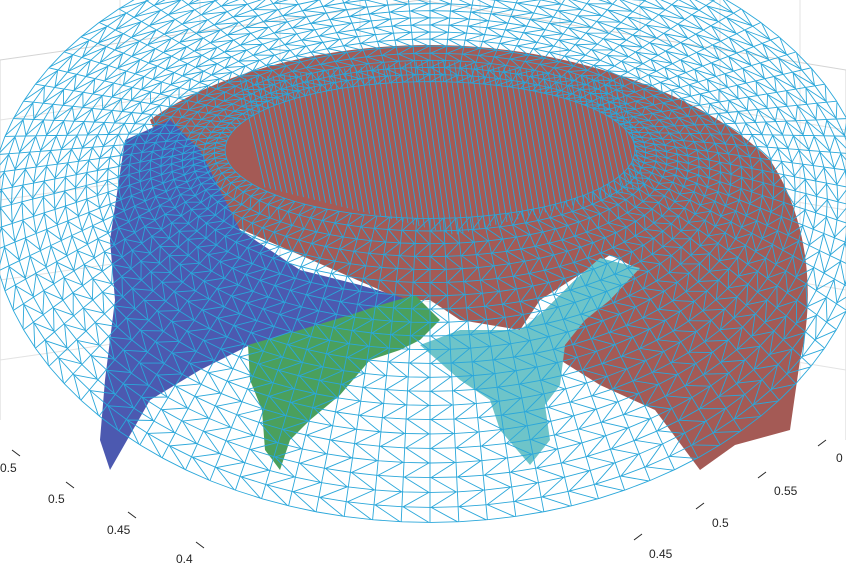 This screenshot has height=565, width=846. I want to click on x-tick-3: 0.4, so click(184, 558).